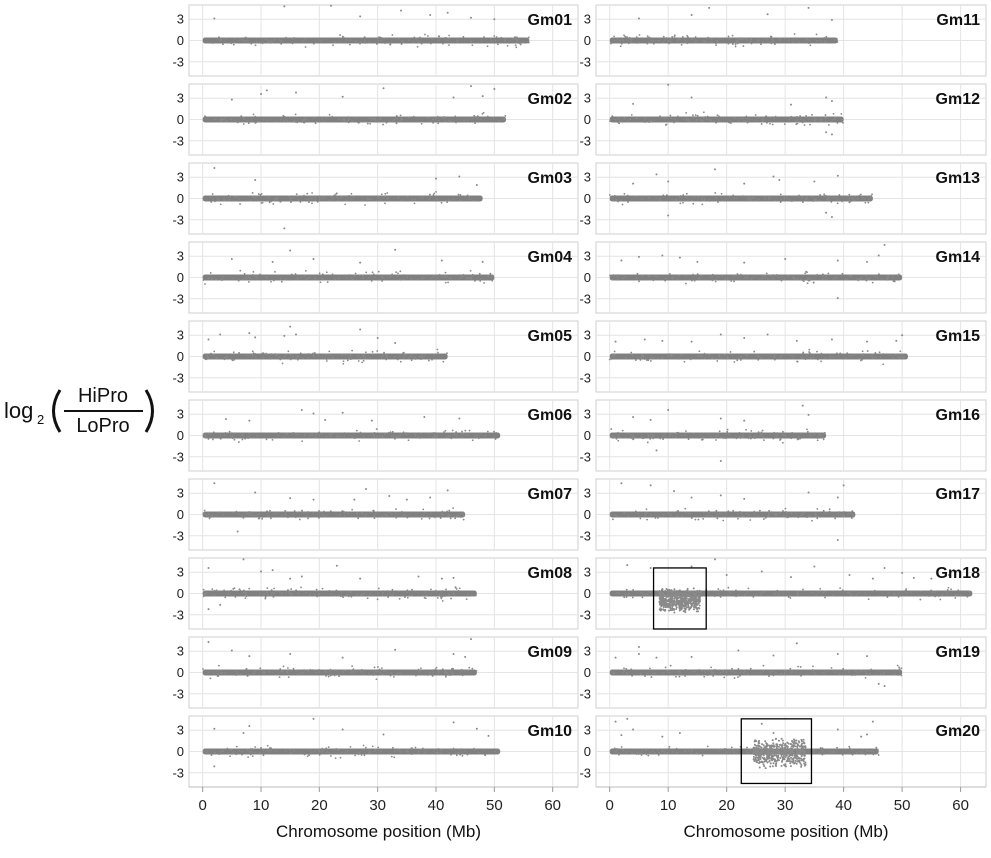 Image resolution: width=991 pixels, height=858 pixels. I want to click on highlight-box-gm18, so click(679, 598).